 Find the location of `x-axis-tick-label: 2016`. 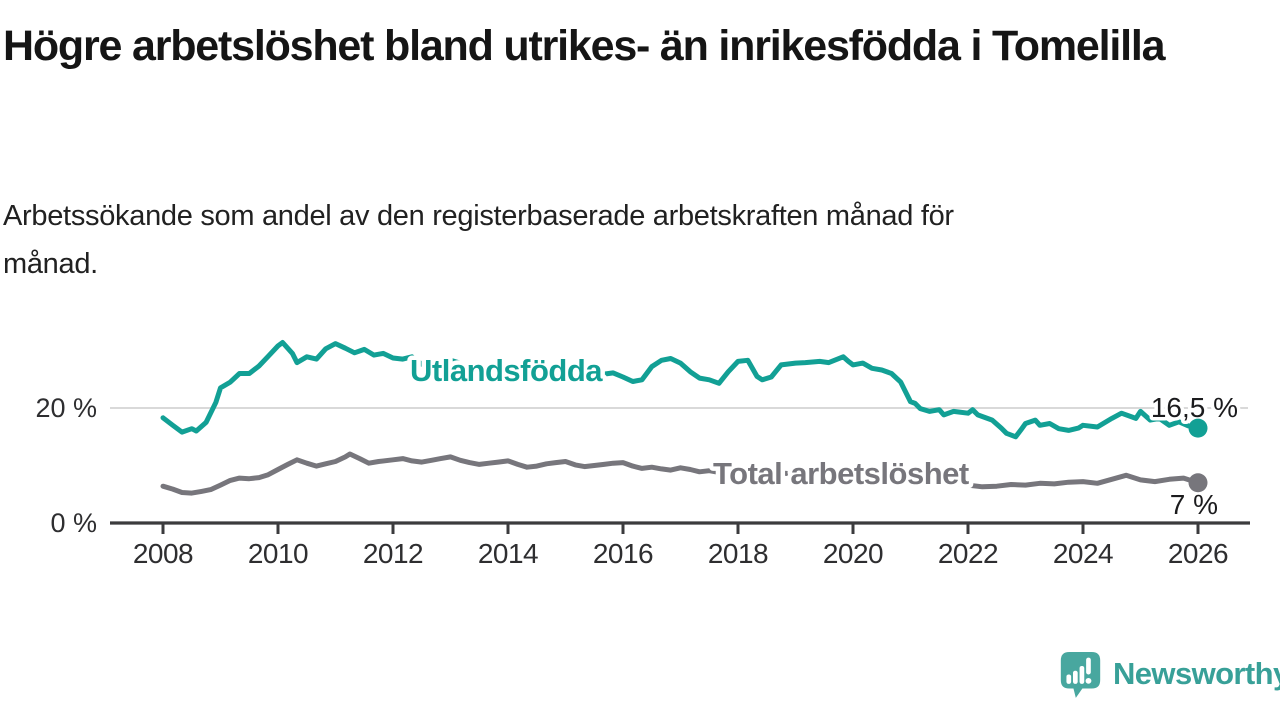

x-axis-tick-label: 2016 is located at coordinates (623, 553).